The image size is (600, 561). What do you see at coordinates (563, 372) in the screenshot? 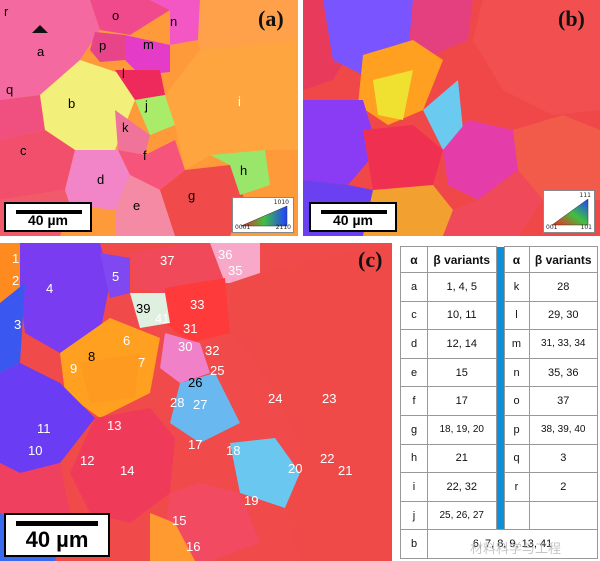
I see `beta-cell: 35, 36` at bounding box center [563, 372].